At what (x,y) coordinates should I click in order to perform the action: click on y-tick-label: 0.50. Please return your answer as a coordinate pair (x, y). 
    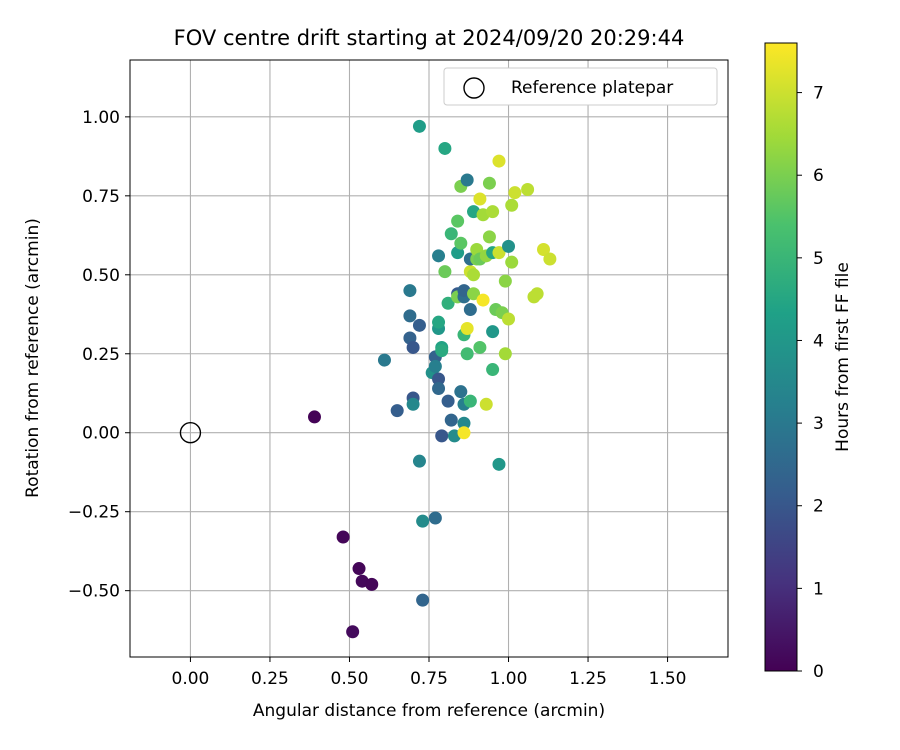
    Looking at the image, I should click on (101, 276).